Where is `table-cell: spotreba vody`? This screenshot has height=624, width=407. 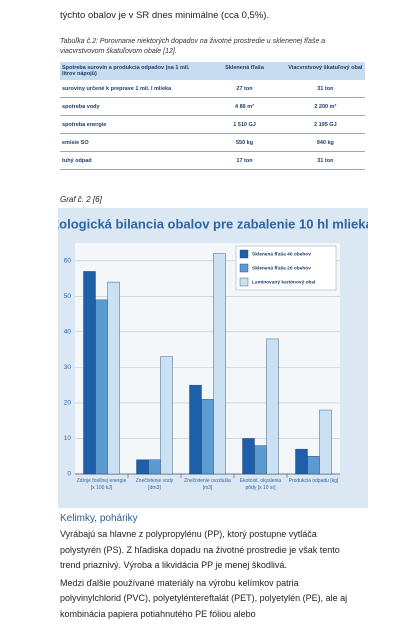
table-cell: spotreba vody is located at coordinates (132, 106).